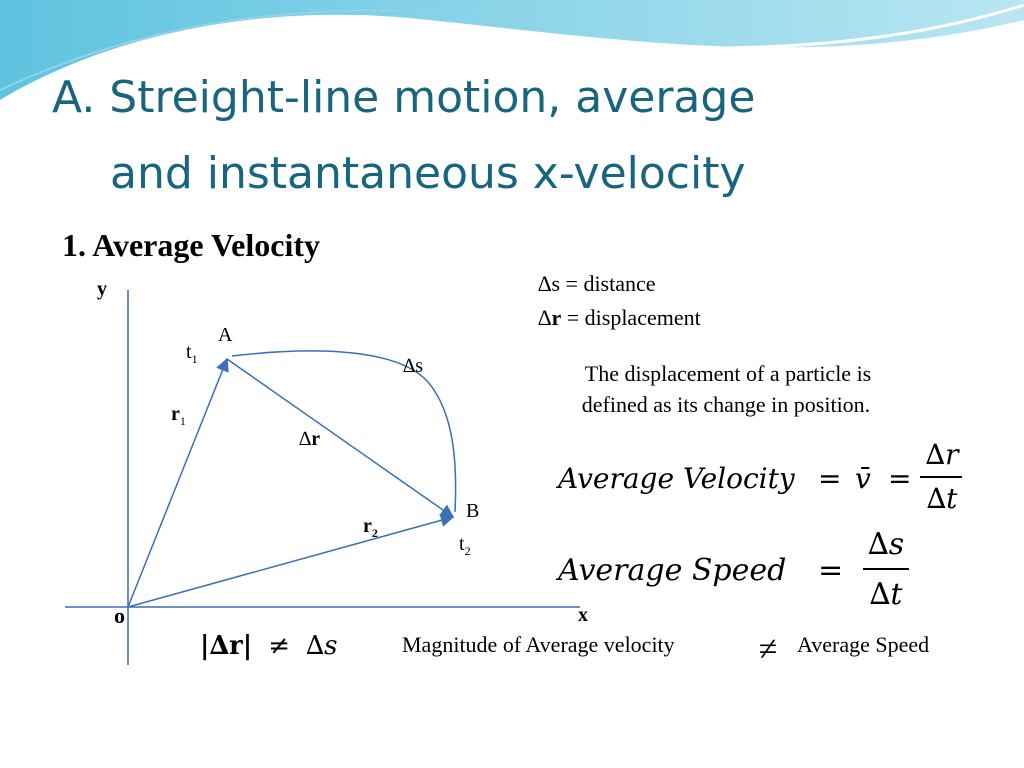 Image resolution: width=1024 pixels, height=768 pixels. What do you see at coordinates (863, 478) in the screenshot?
I see `symbol: v̄` at bounding box center [863, 478].